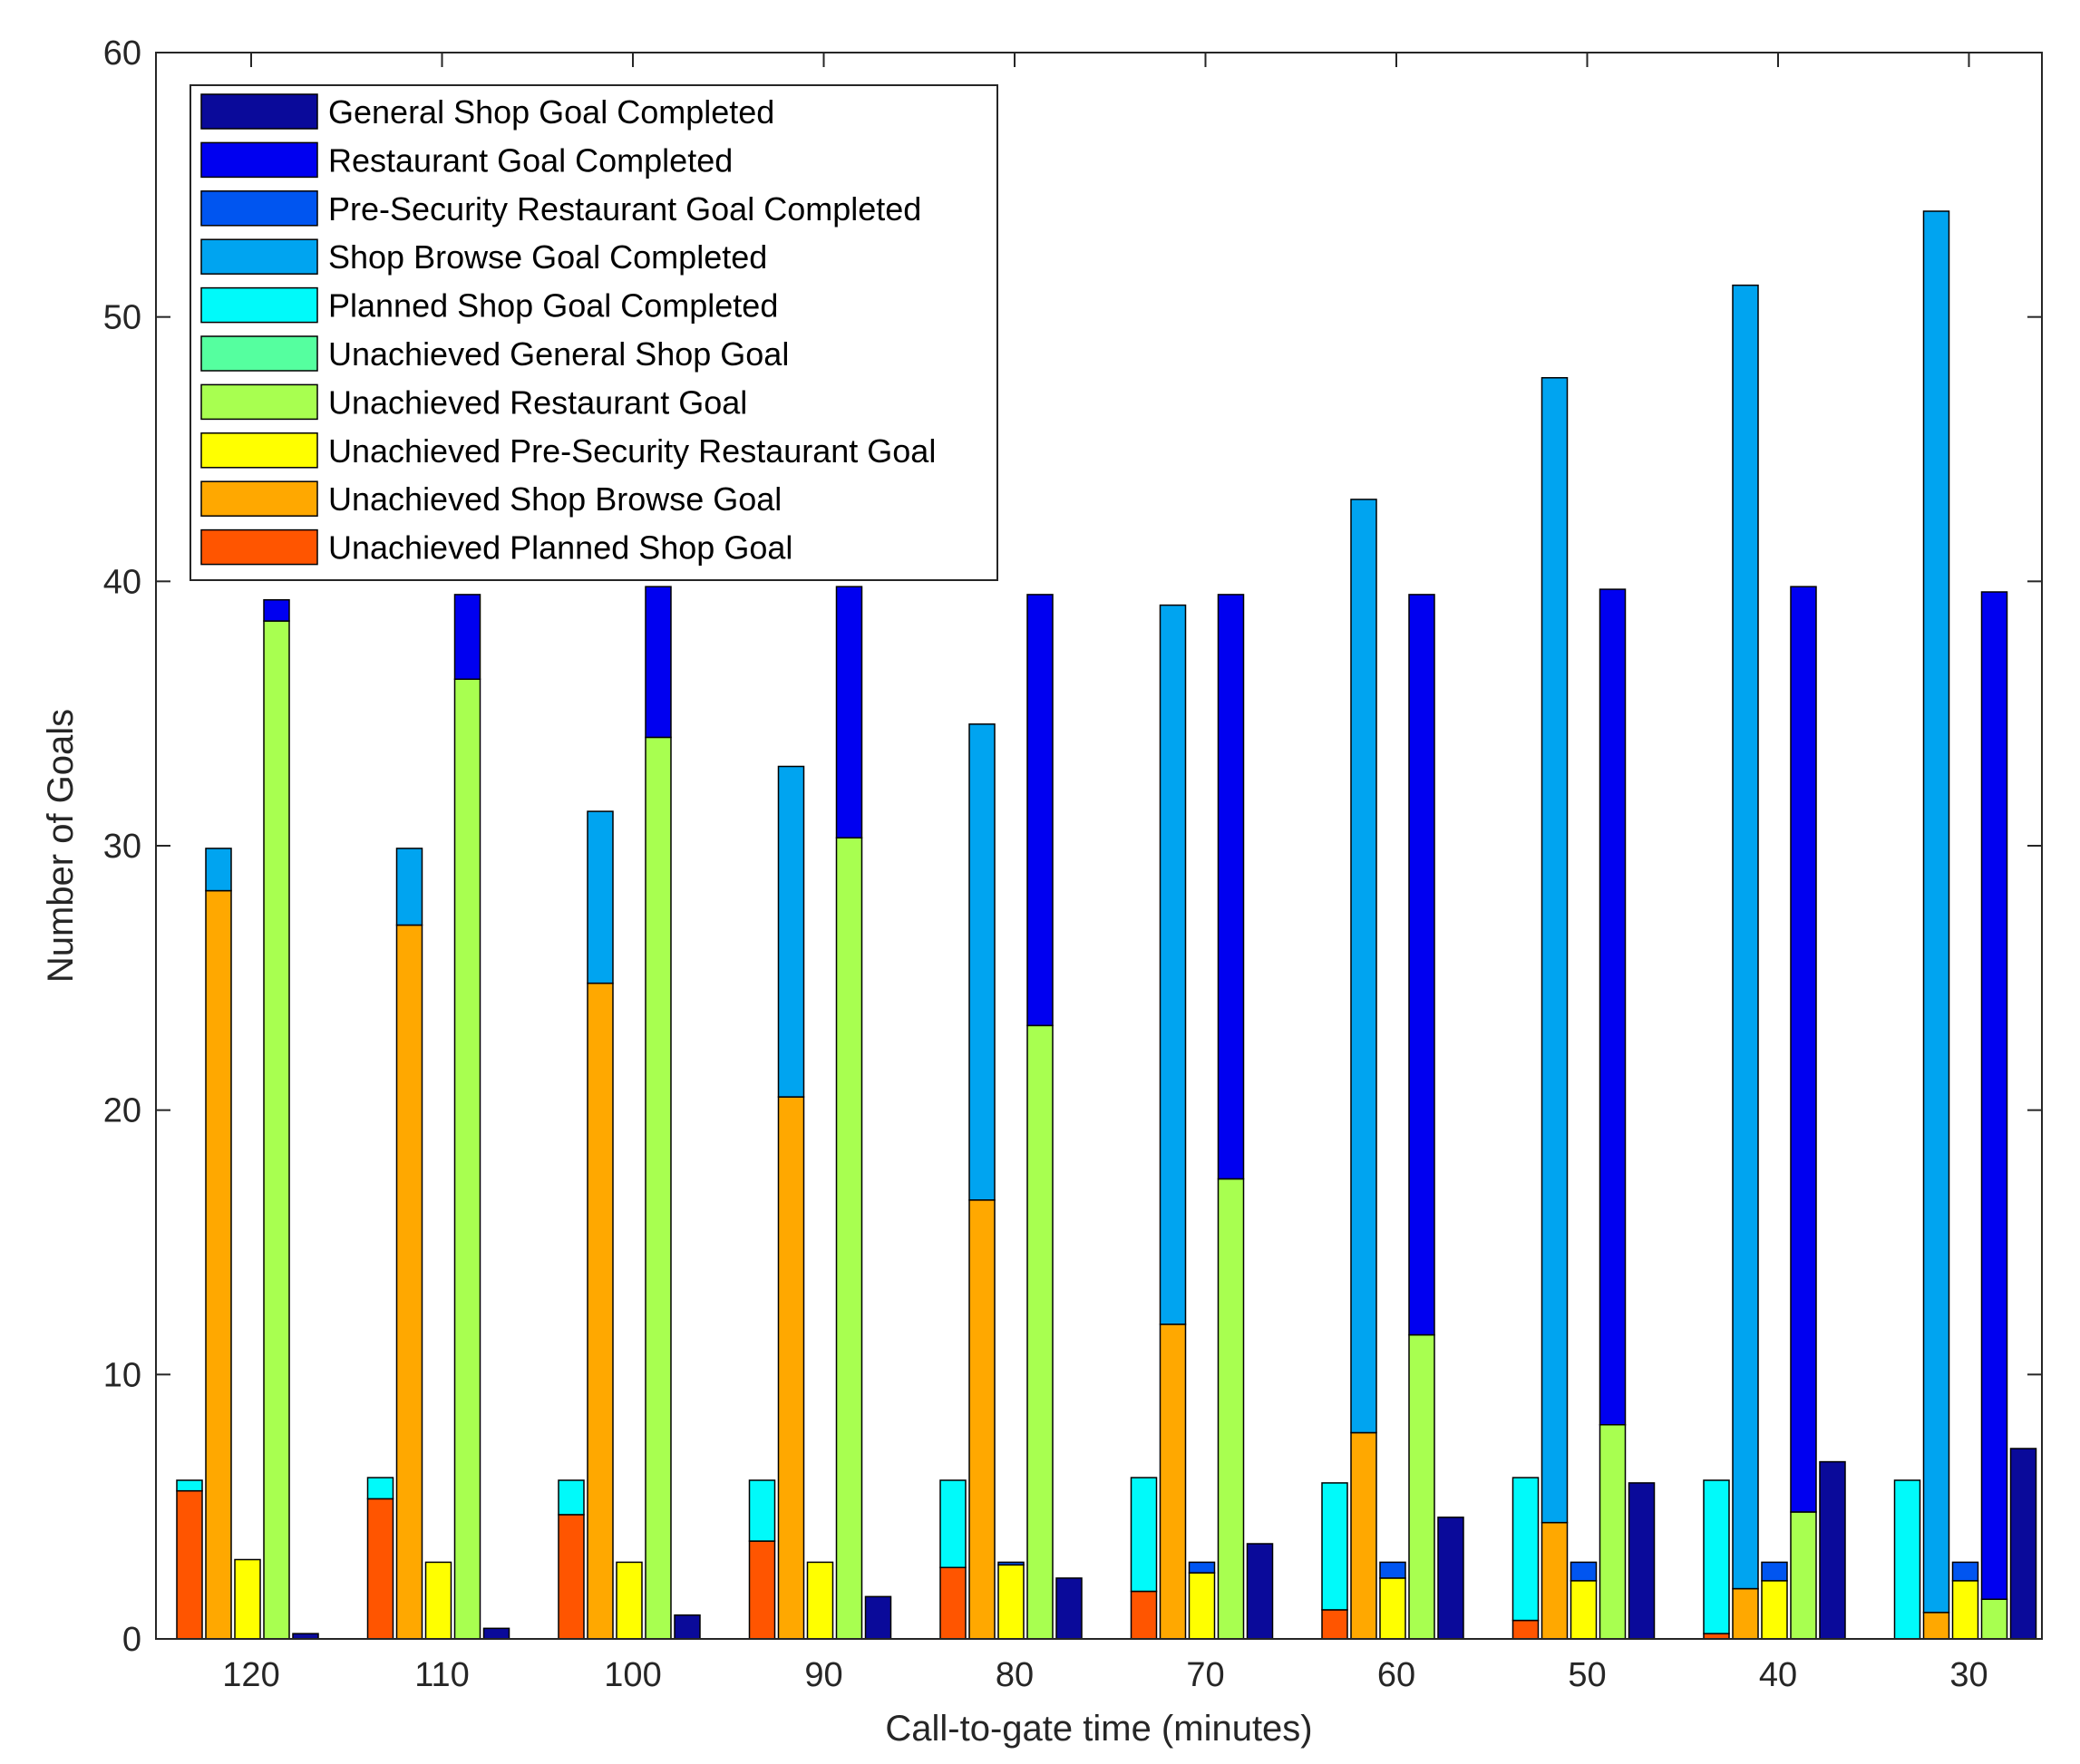 The height and width of the screenshot is (1764, 2080). I want to click on legend-label: Pre-Security Restaurant Goal Completed, so click(625, 209).